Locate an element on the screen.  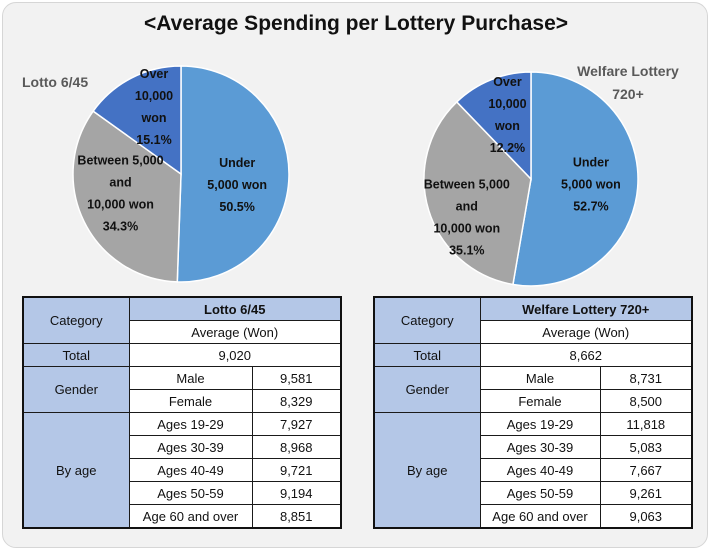
pie-slice-label: Over 10,000 won 15.1% is located at coordinates (154, 107).